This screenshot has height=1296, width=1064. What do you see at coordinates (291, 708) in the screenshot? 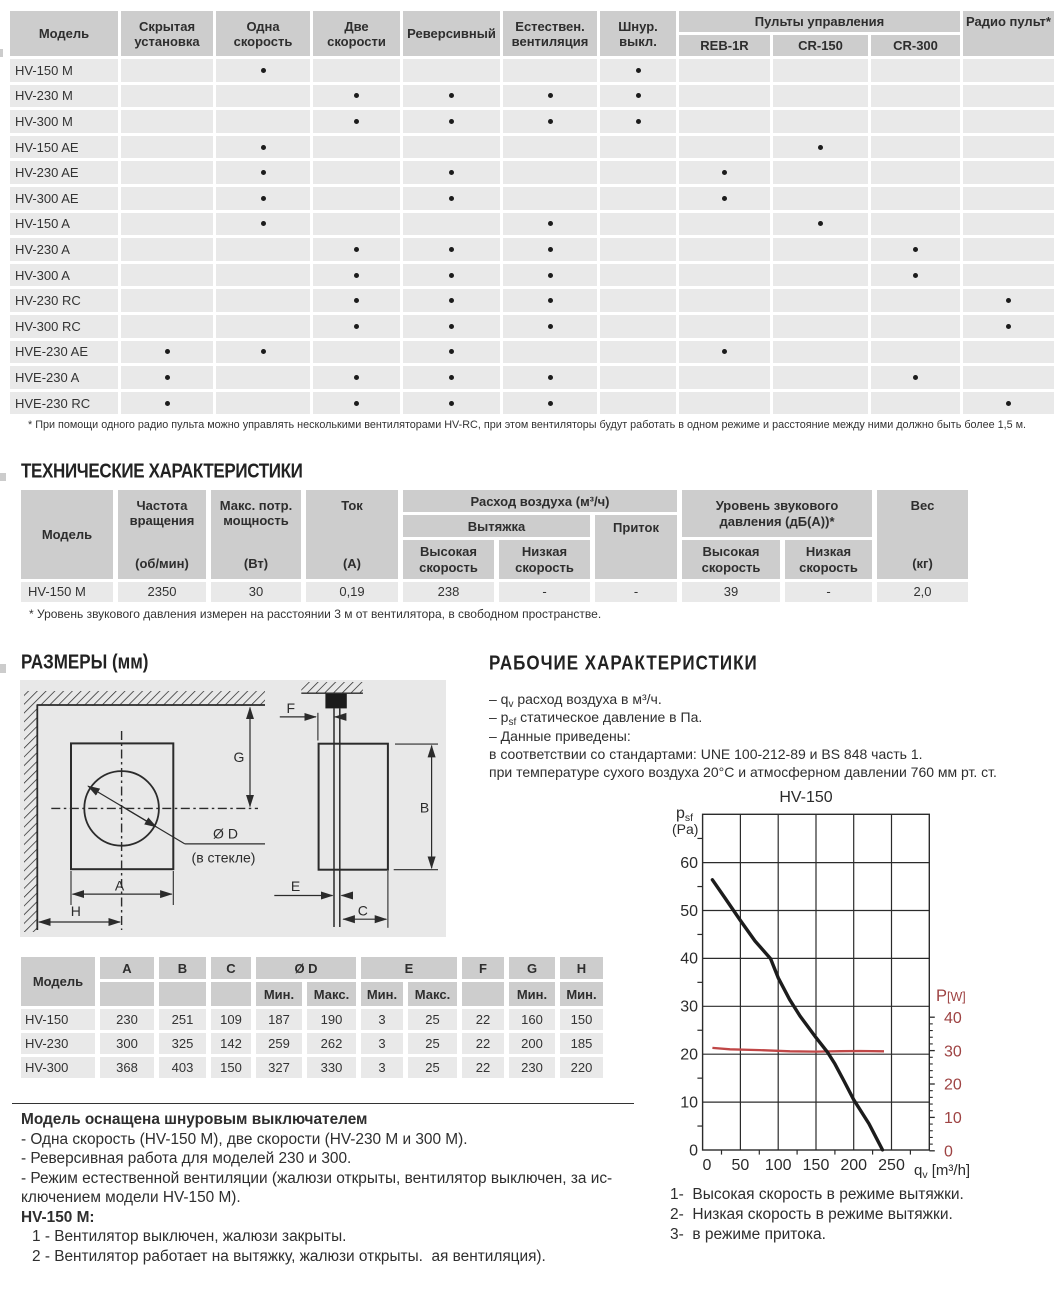
I see `svg-text: F` at bounding box center [291, 708].